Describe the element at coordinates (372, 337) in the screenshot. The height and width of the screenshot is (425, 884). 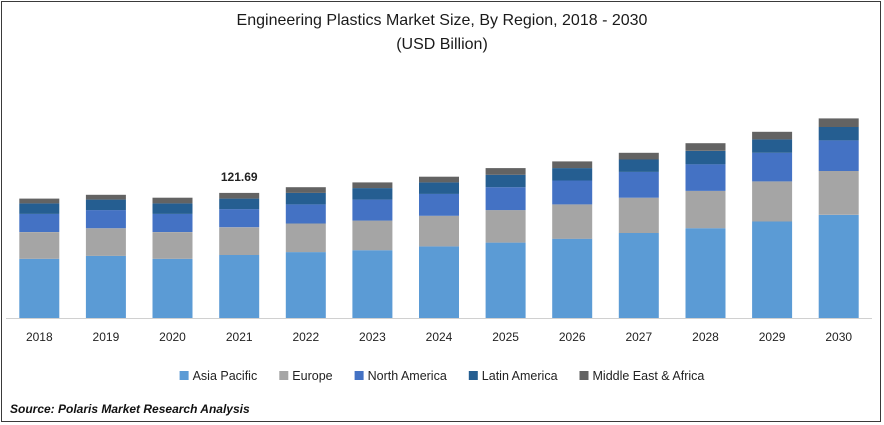
I see `x-tick-label-2023: 2023` at that location.